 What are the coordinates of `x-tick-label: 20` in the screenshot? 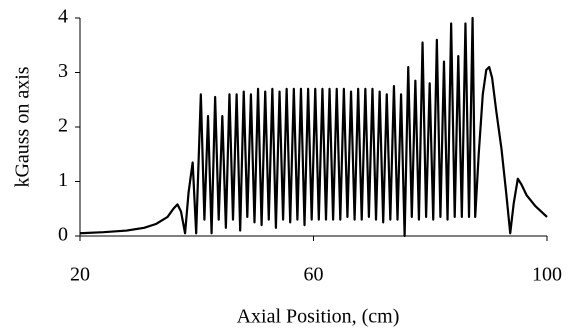 It's located at (80, 275).